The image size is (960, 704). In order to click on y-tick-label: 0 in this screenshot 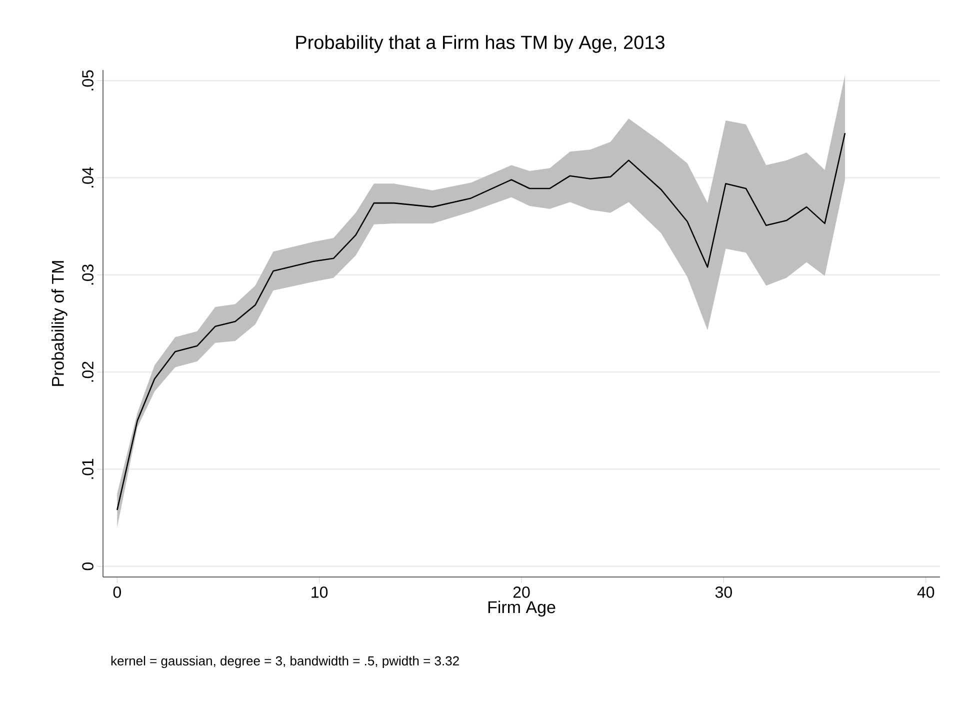, I will do `click(88, 566)`.